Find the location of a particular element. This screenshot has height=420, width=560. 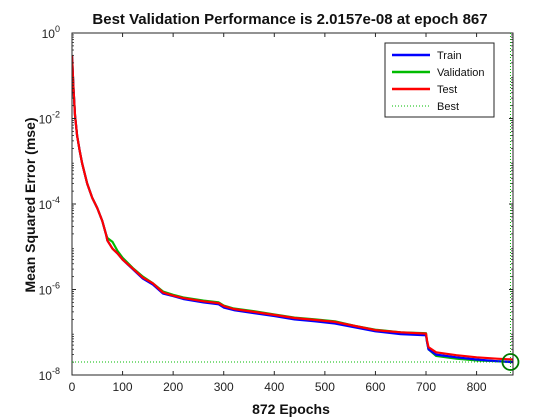

x-tick-label: 100 is located at coordinates (123, 387).